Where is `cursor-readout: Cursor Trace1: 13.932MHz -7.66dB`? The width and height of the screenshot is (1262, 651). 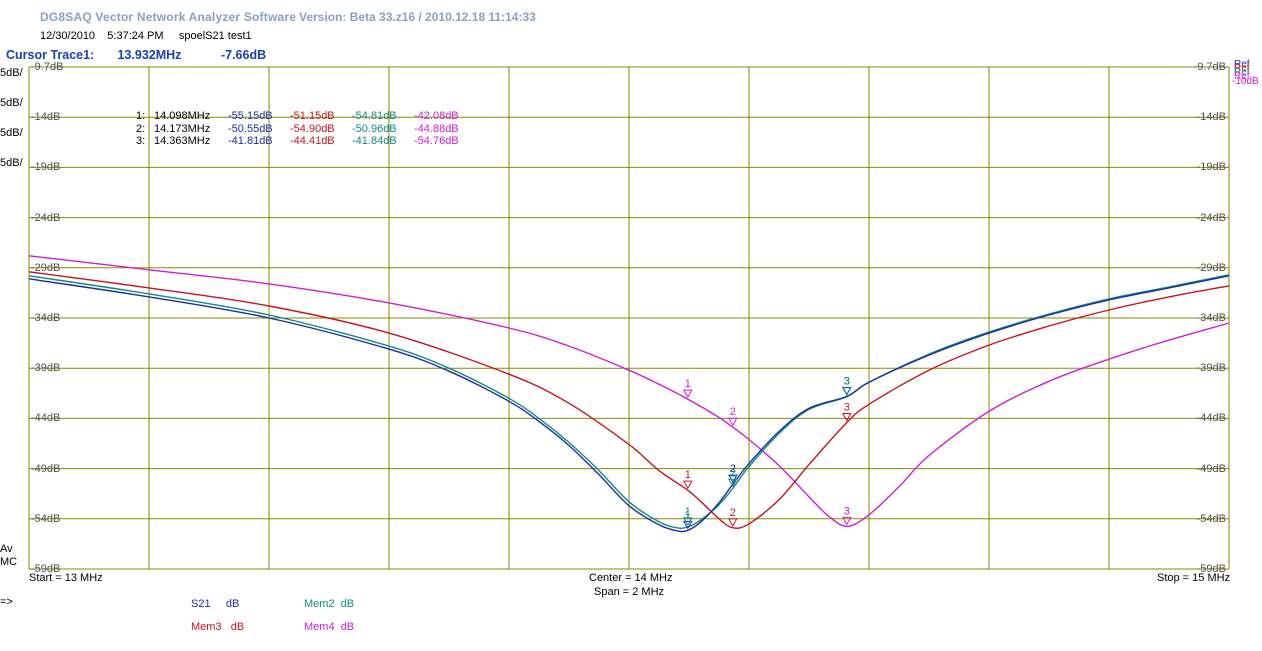
cursor-readout: Cursor Trace1: 13.932MHz -7.66dB is located at coordinates (136, 55).